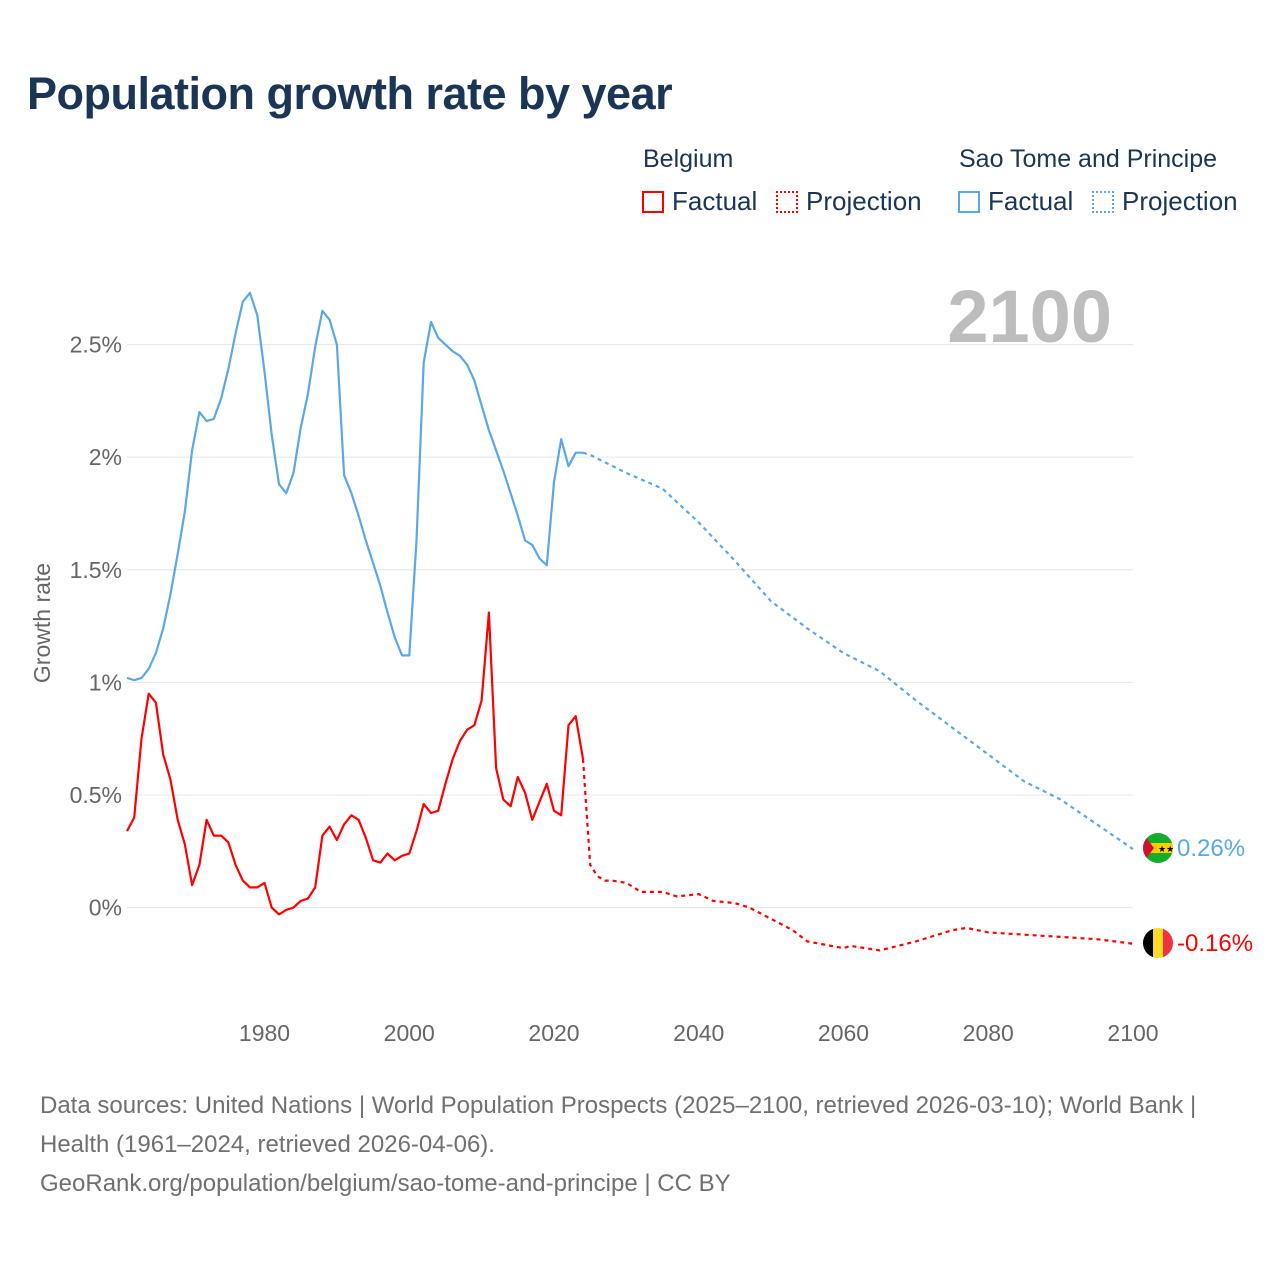  I want to click on legend-stp-heading: Sao Tome and Principe, so click(1088, 159).